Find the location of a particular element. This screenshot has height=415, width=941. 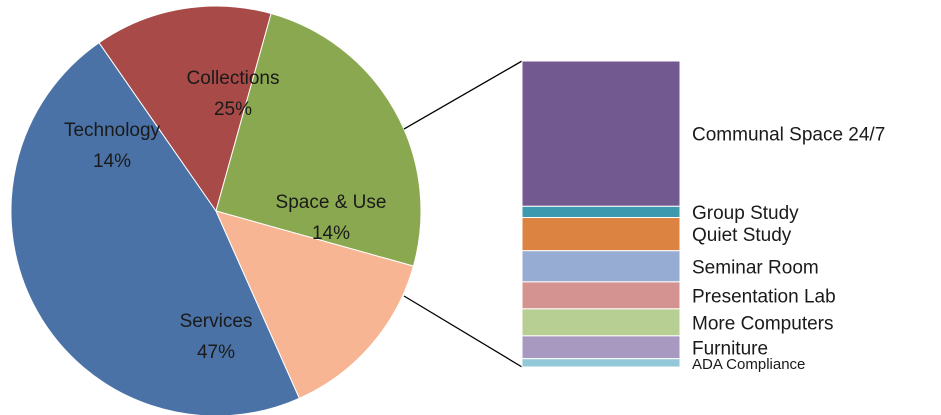

bar-segment-furniture is located at coordinates (601, 347).